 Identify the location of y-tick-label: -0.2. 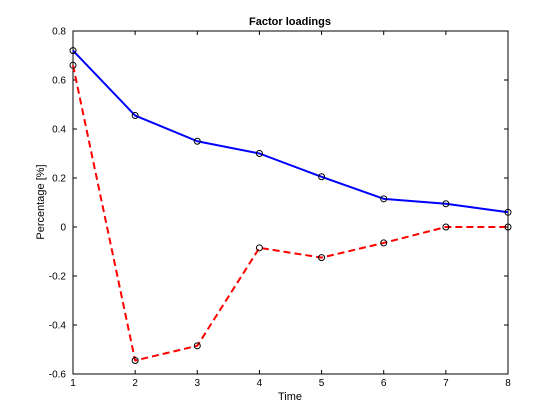
(58, 277).